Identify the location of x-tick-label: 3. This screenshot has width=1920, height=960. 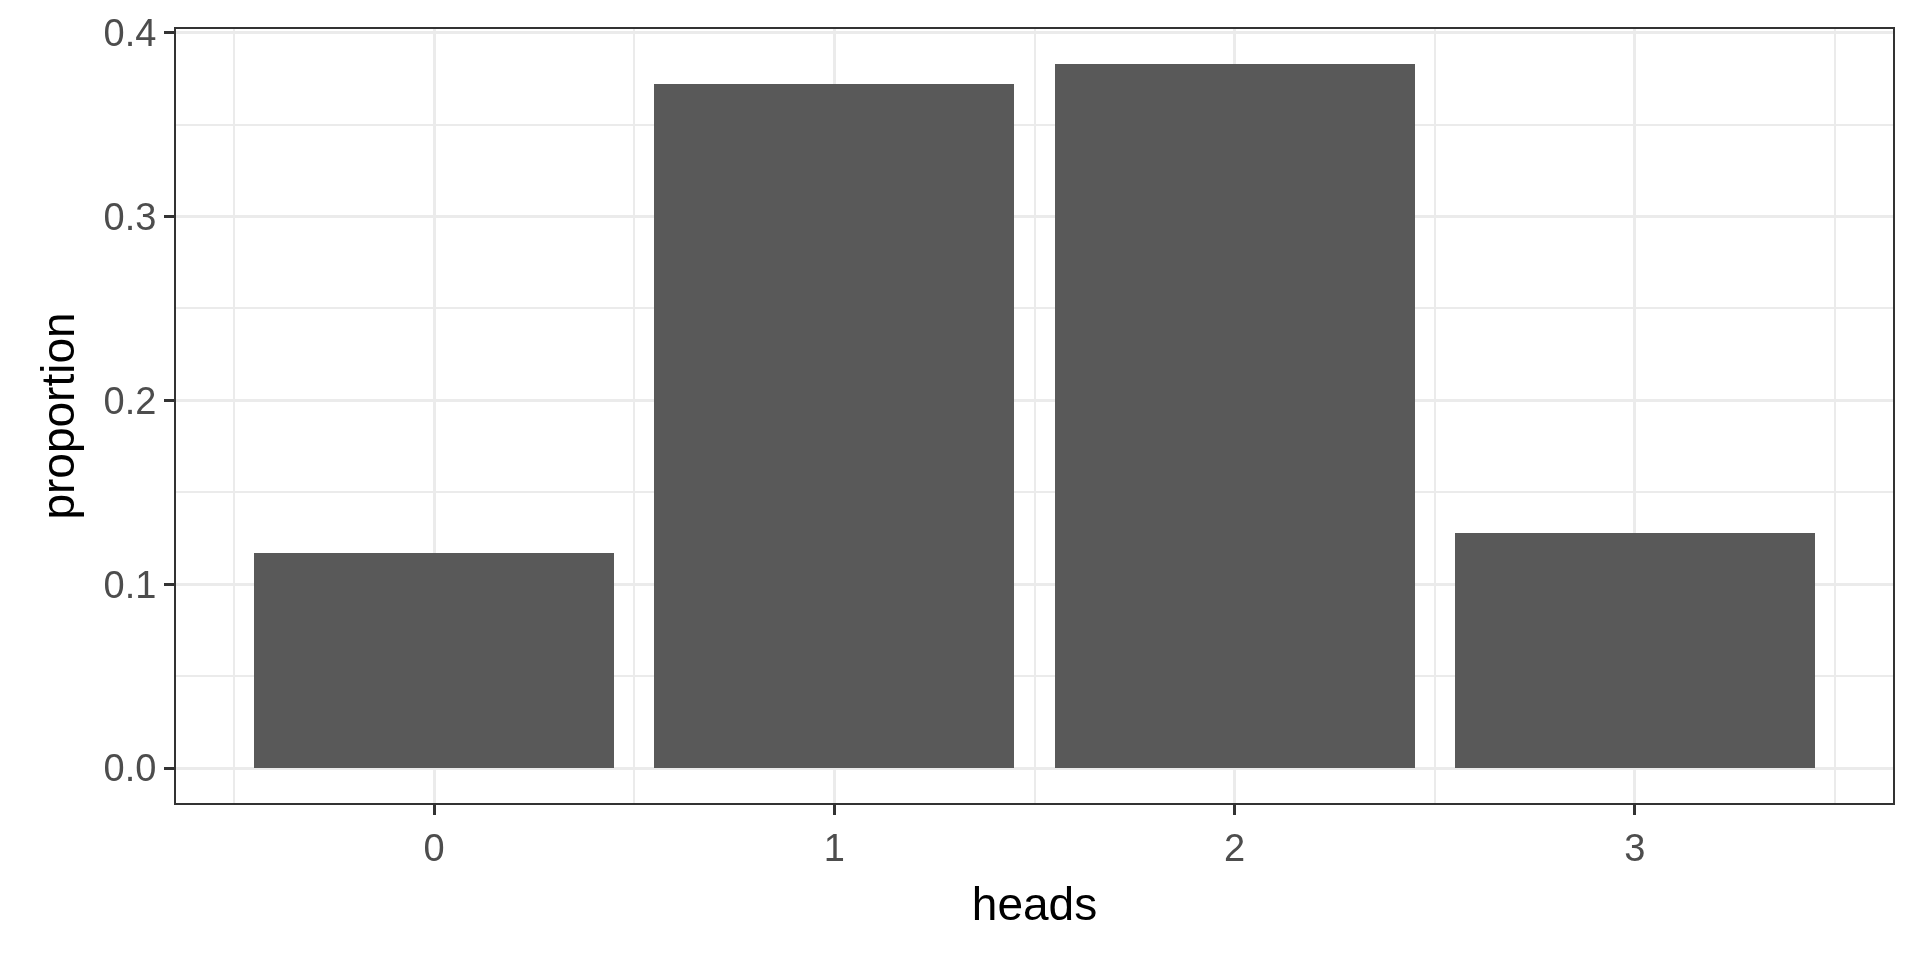
(1635, 847).